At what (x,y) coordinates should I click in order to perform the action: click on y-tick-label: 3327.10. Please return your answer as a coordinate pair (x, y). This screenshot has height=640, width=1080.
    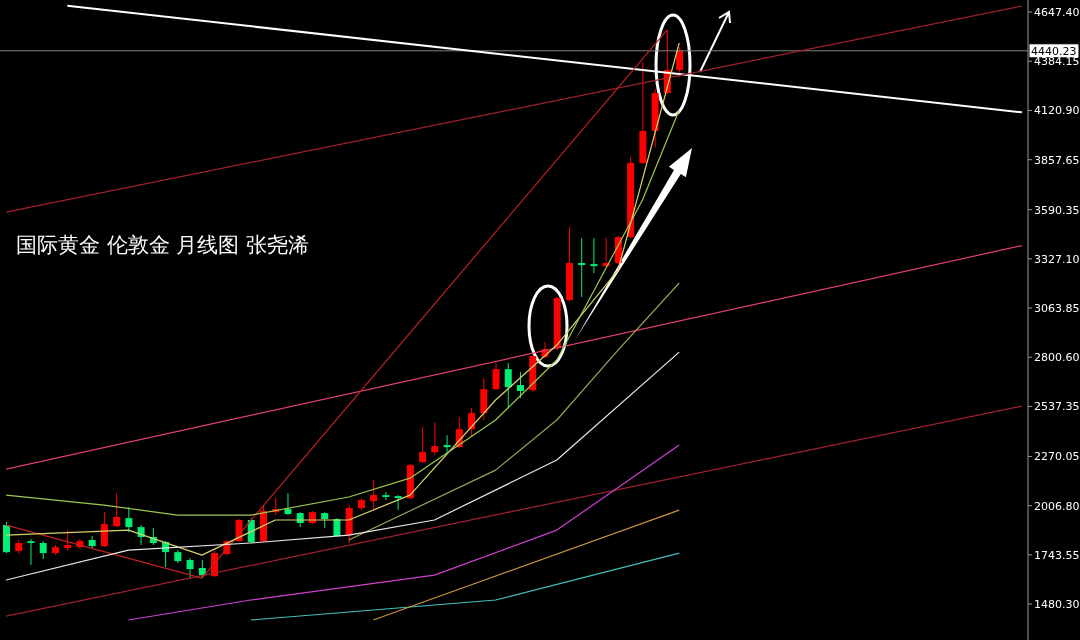
    Looking at the image, I should click on (1057, 259).